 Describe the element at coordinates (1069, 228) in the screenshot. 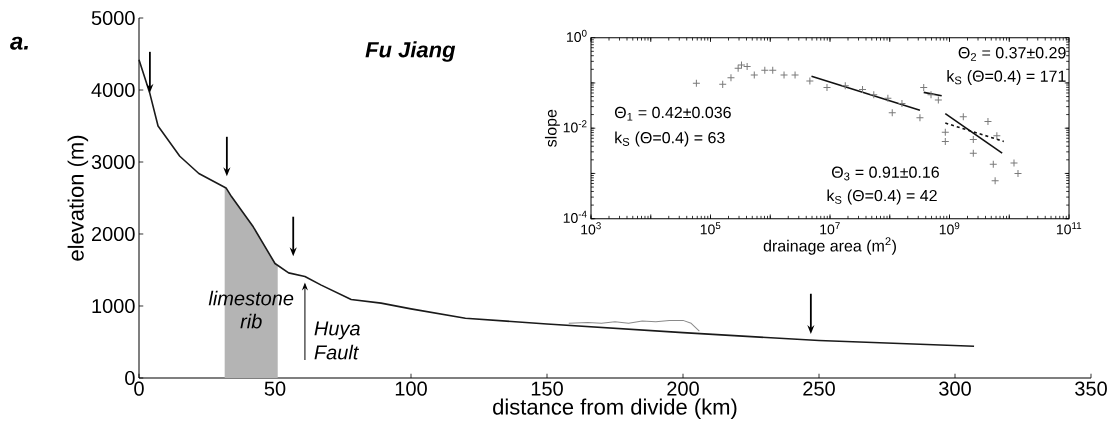

I see `x-tick-label: 10$^{11}$` at that location.